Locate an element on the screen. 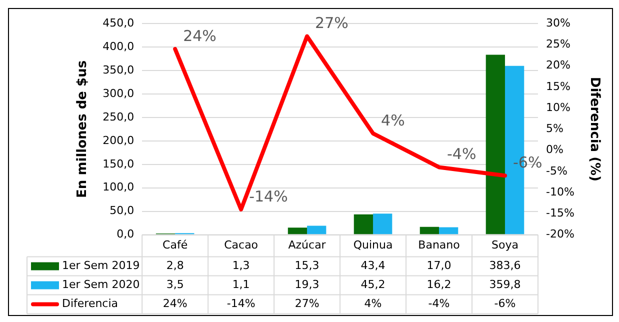 The height and width of the screenshot is (322, 619). data-label: 4% is located at coordinates (373, 303).